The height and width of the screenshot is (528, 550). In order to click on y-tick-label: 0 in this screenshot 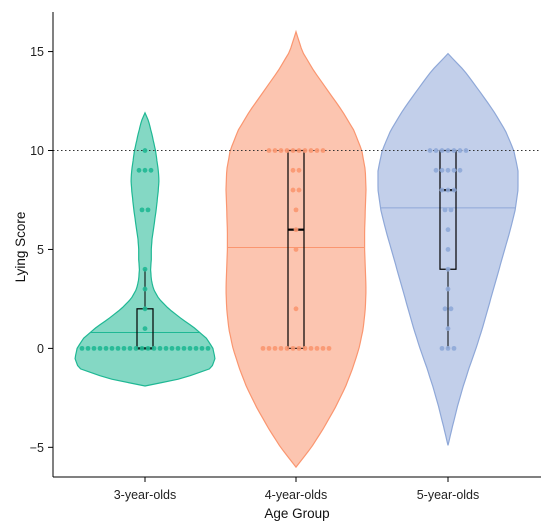, I will do `click(40, 349)`.